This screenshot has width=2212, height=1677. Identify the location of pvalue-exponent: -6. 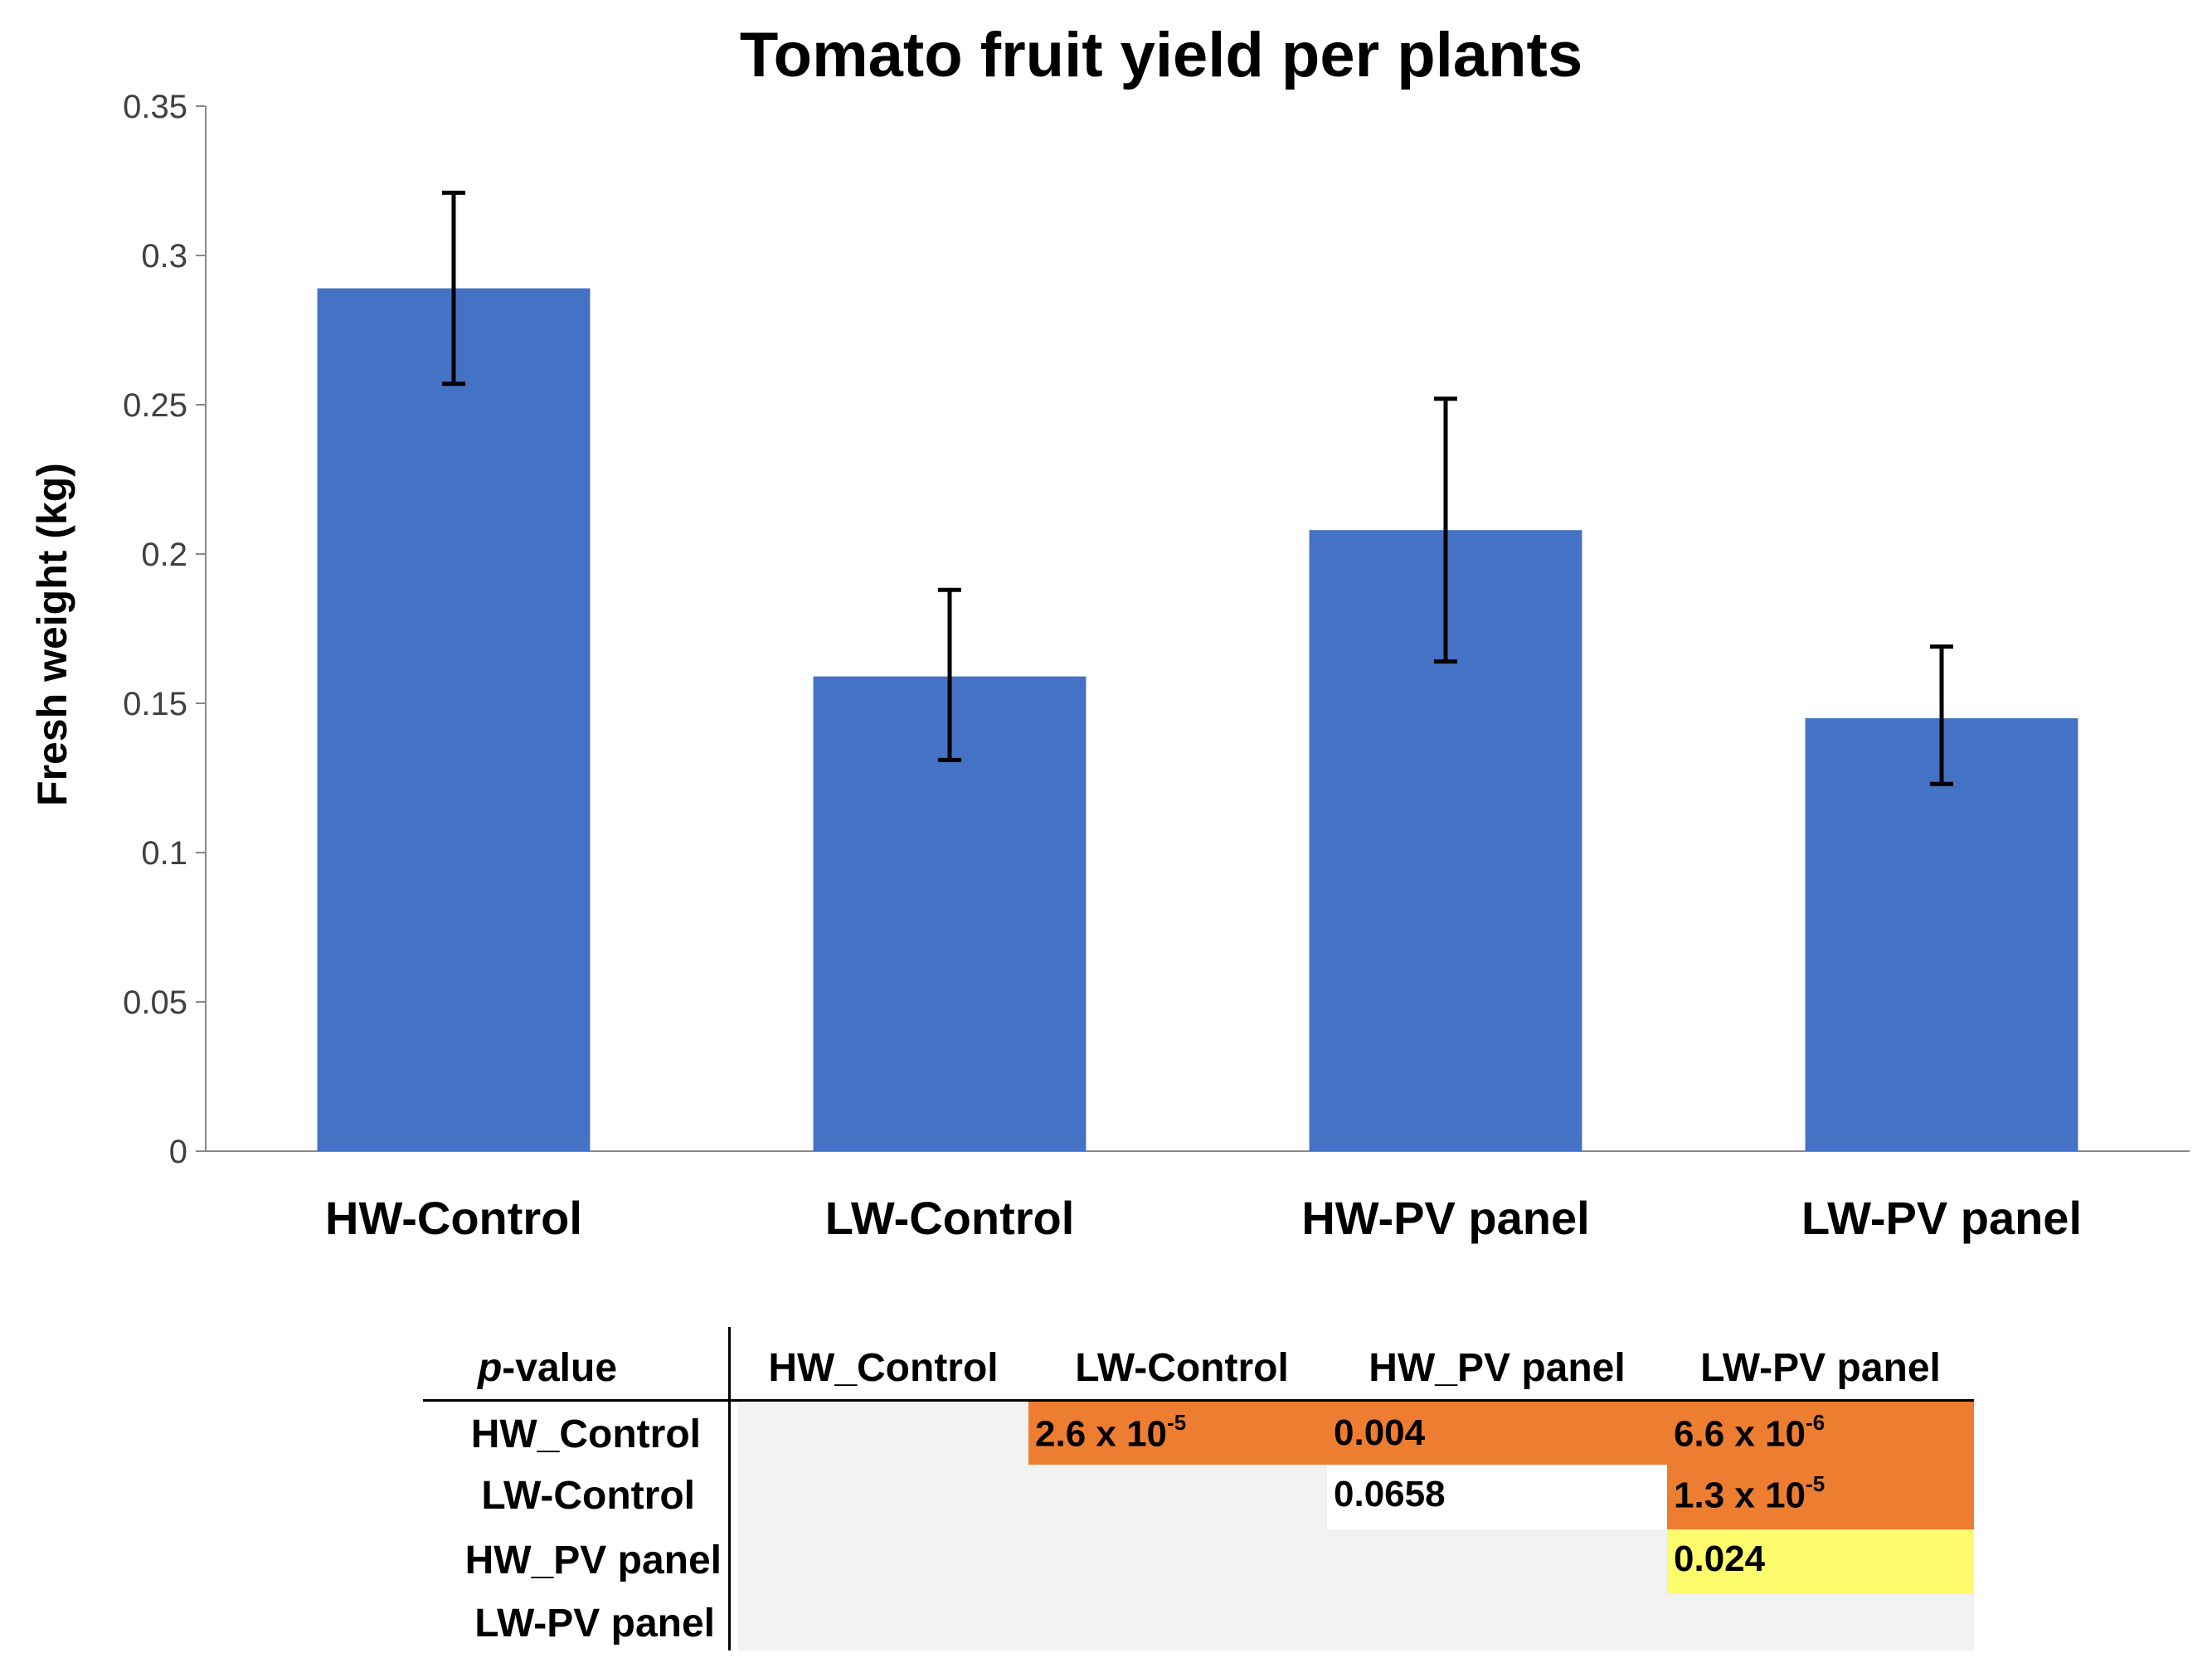
(1816, 1422).